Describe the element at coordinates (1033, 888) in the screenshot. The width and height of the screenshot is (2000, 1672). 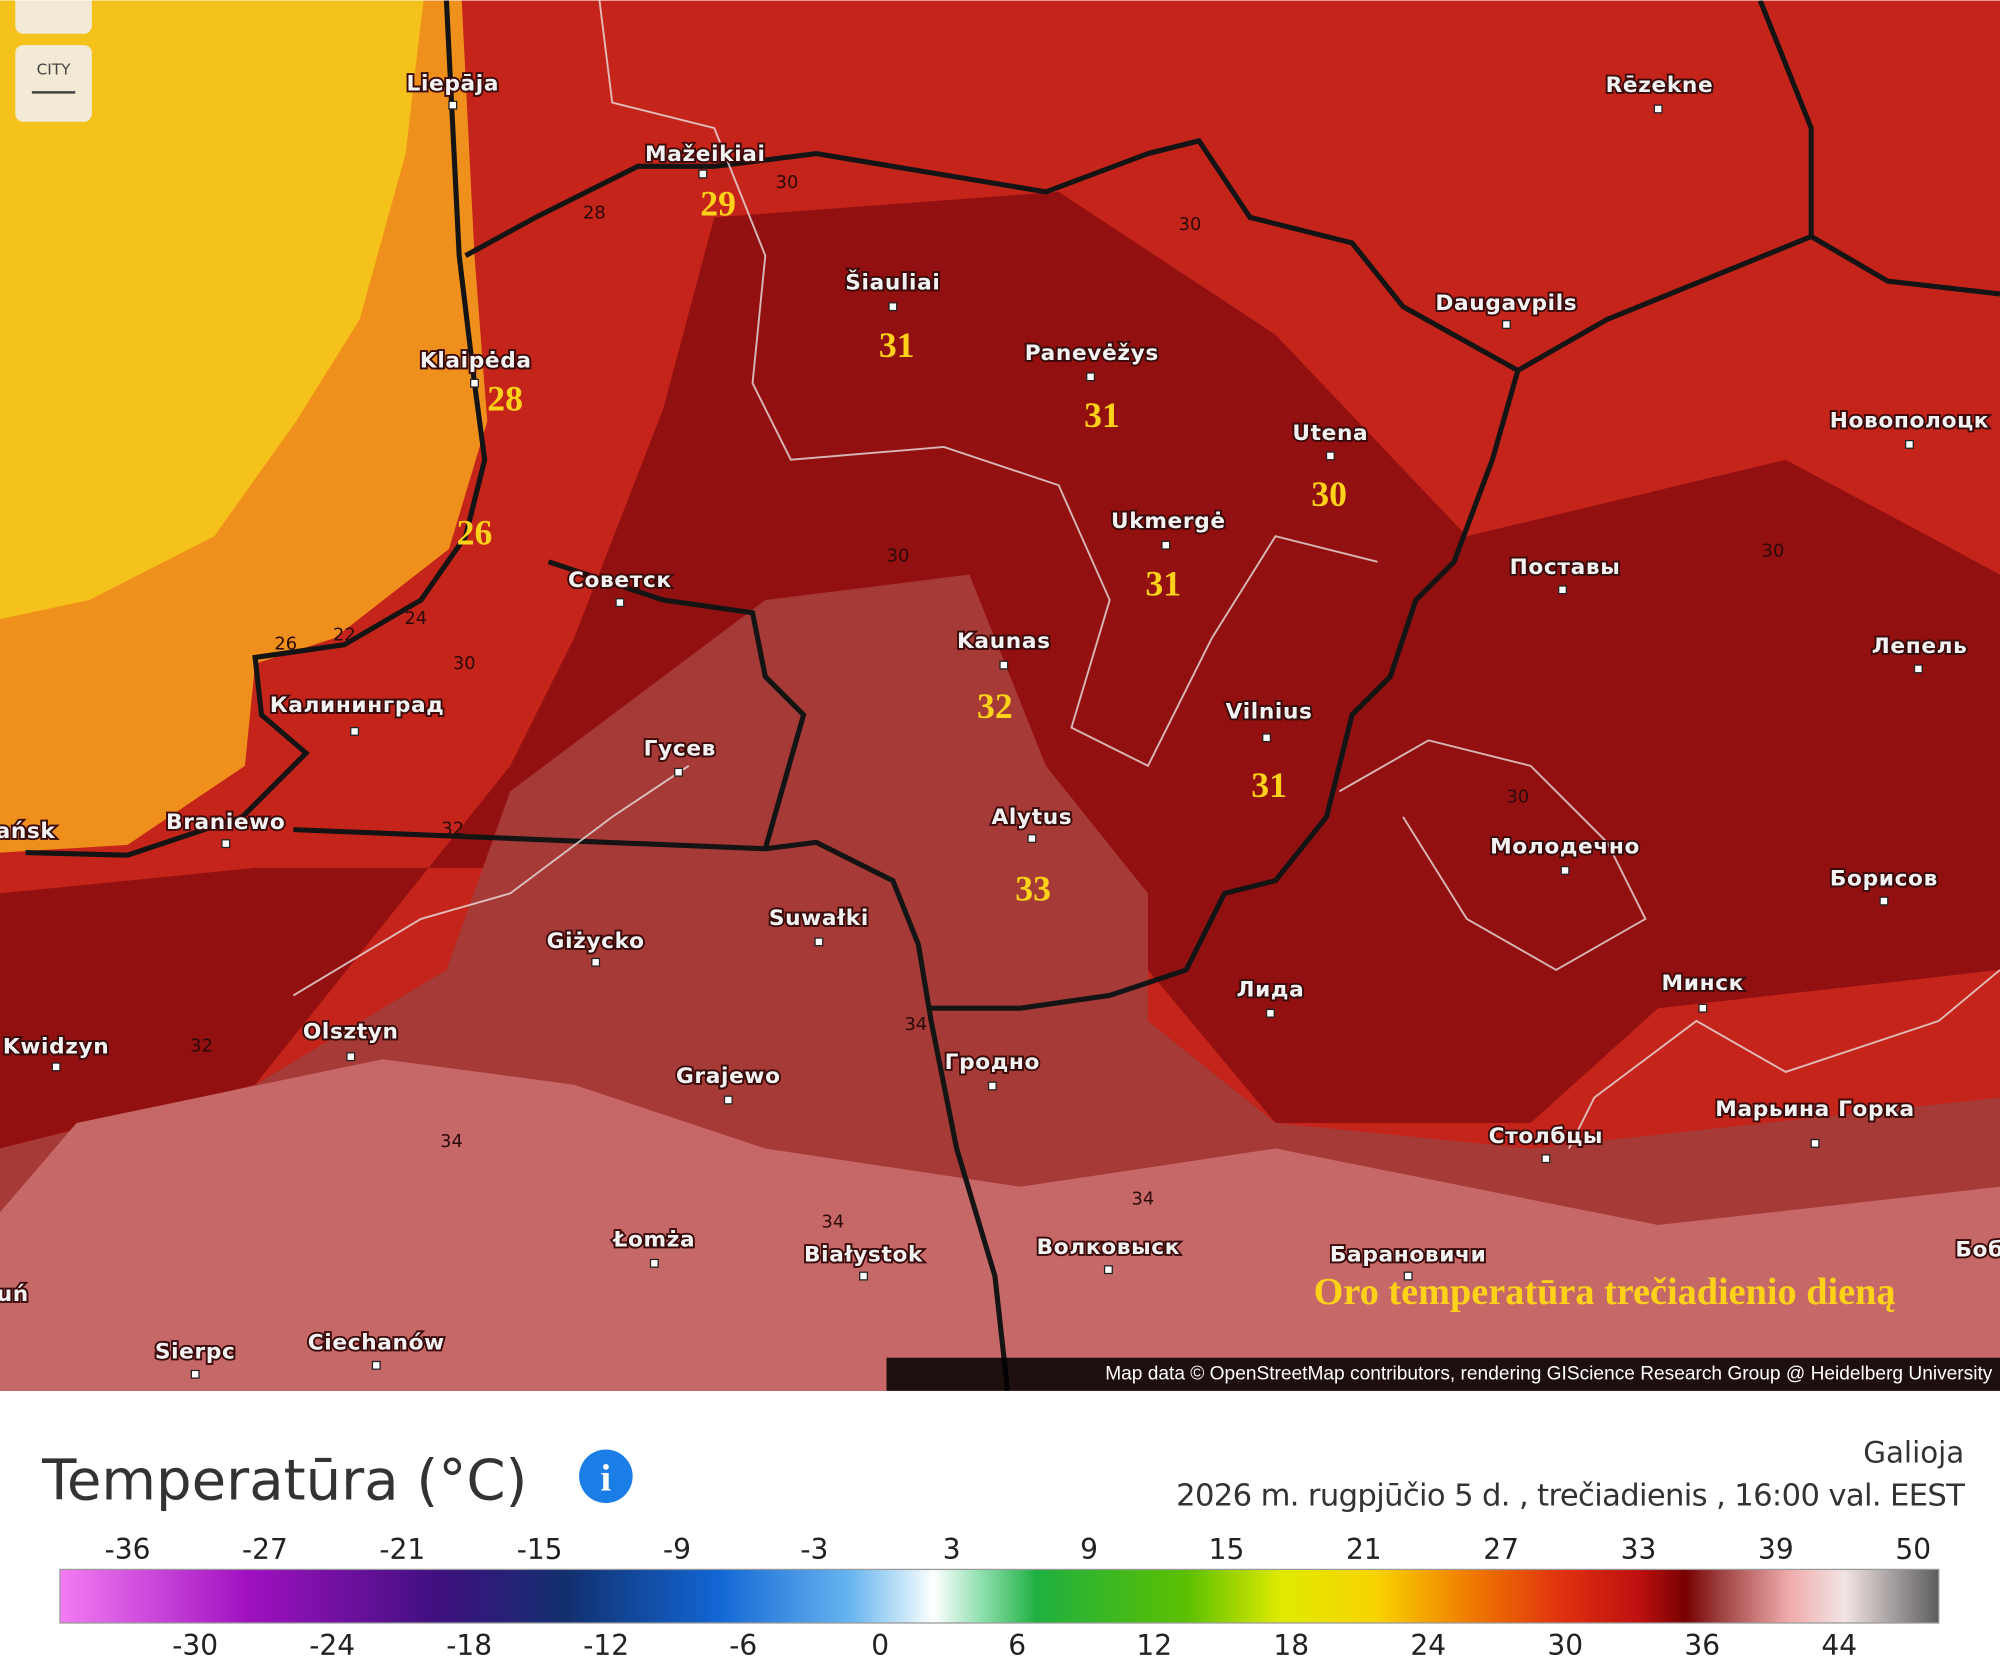
I see `temperature-label: 33` at that location.